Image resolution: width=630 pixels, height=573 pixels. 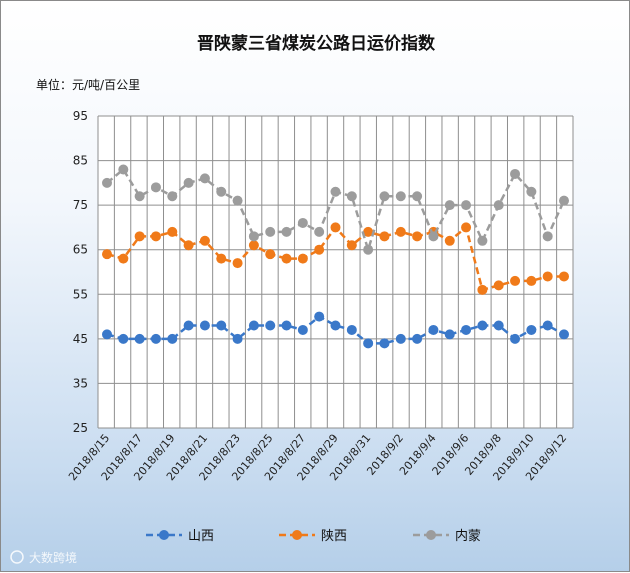 I want to click on legend-item: 内蒙, so click(x=447, y=536).